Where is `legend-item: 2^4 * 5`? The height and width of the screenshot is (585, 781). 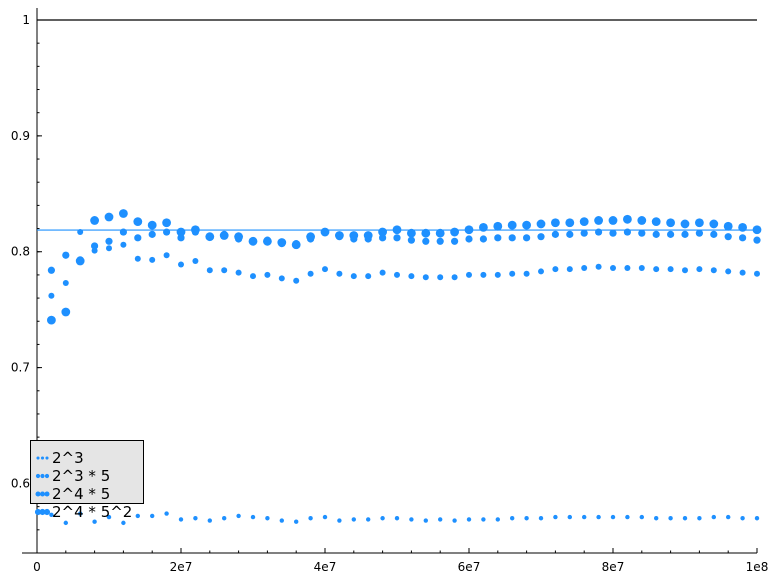
legend-item: 2^4 * 5 is located at coordinates (89, 494).